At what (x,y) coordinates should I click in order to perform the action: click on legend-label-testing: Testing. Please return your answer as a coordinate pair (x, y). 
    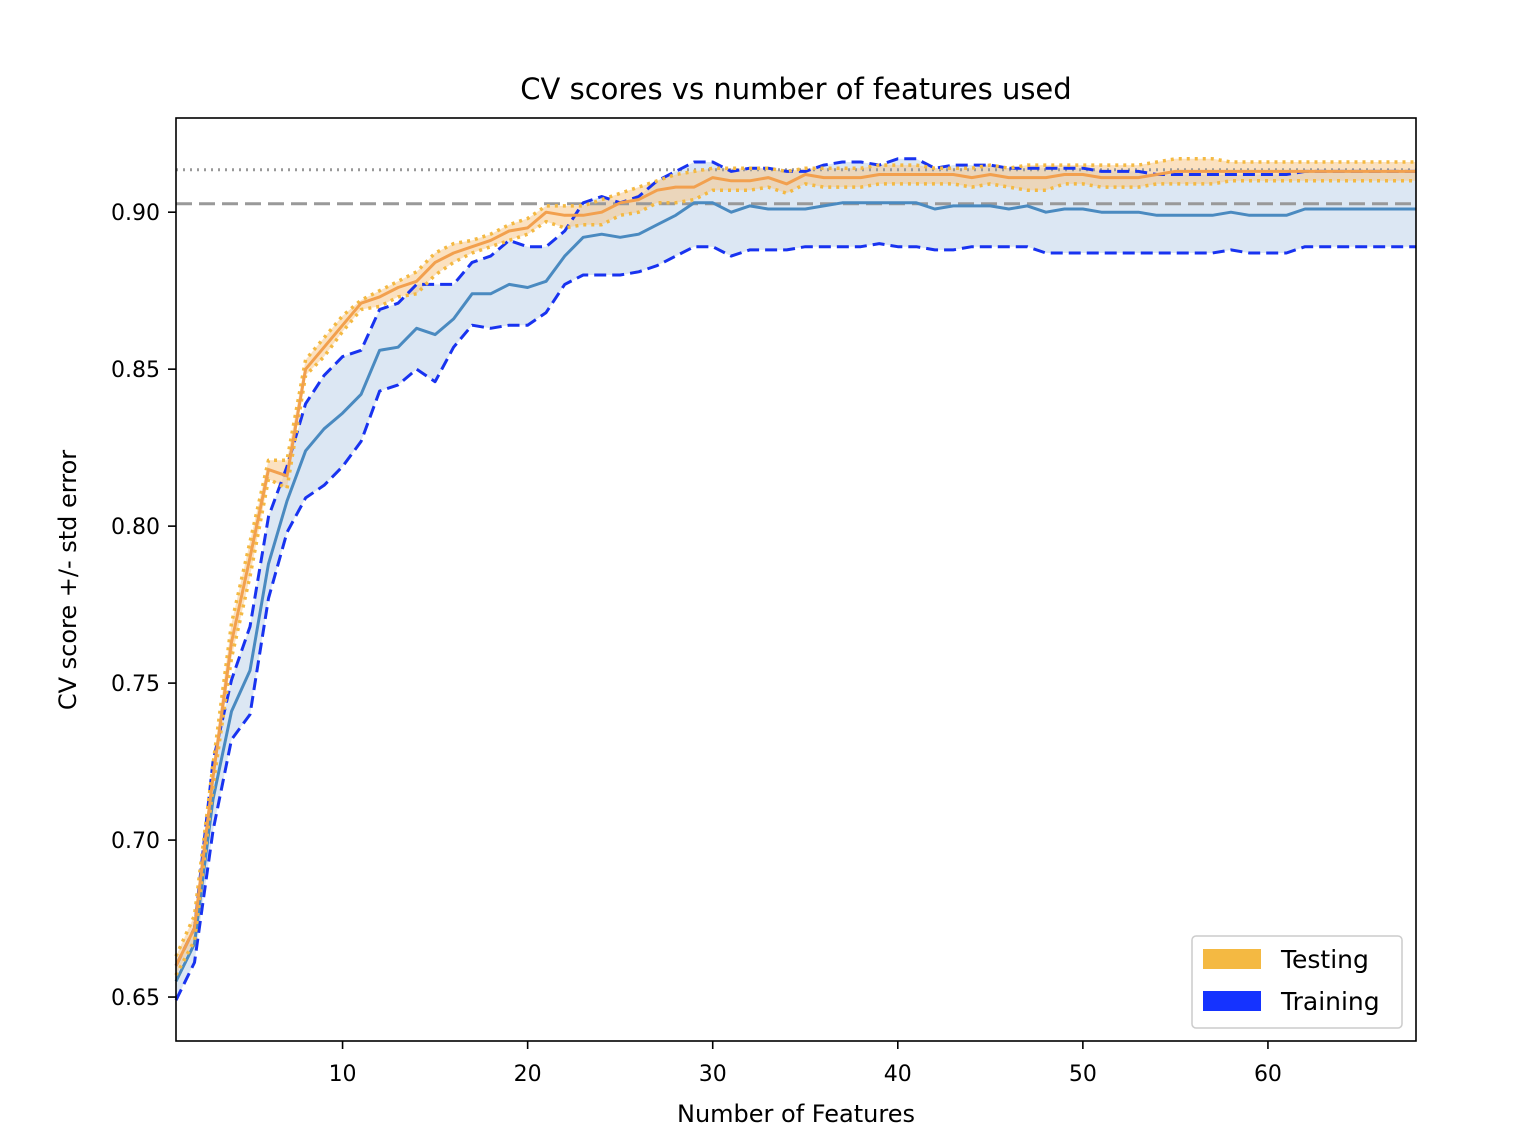
    Looking at the image, I should click on (1324, 959).